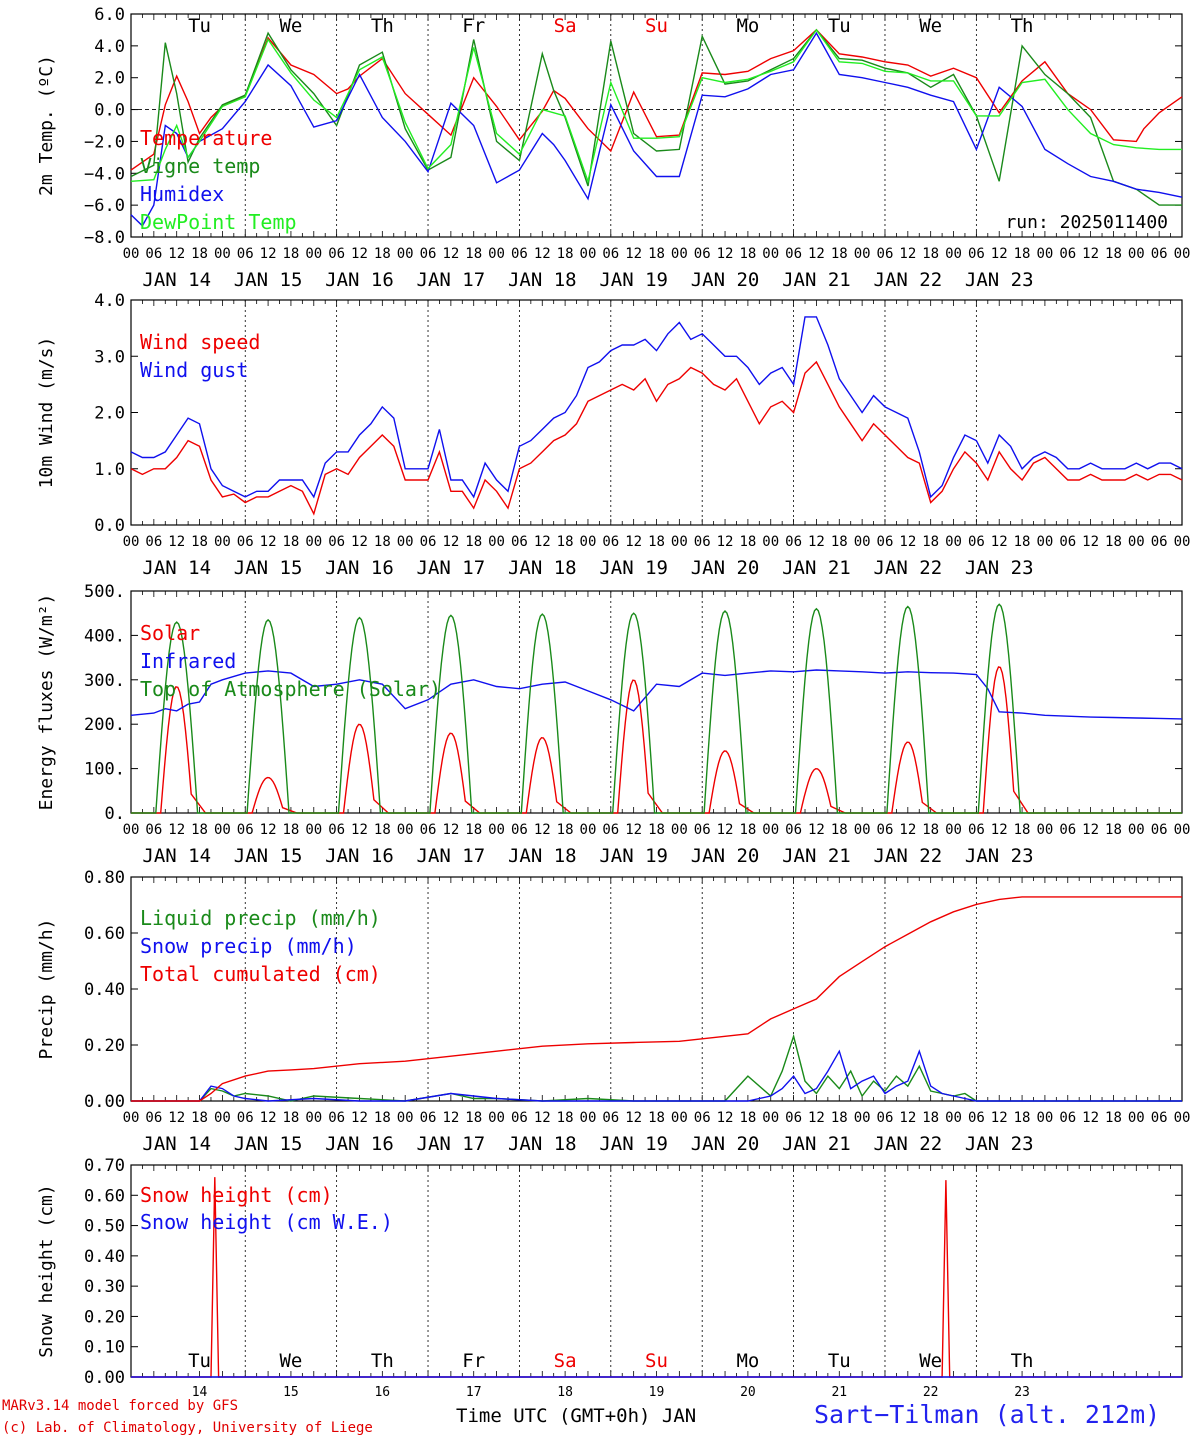 This screenshot has height=1440, width=1194. I want to click on plot-frame, so click(656, 412).